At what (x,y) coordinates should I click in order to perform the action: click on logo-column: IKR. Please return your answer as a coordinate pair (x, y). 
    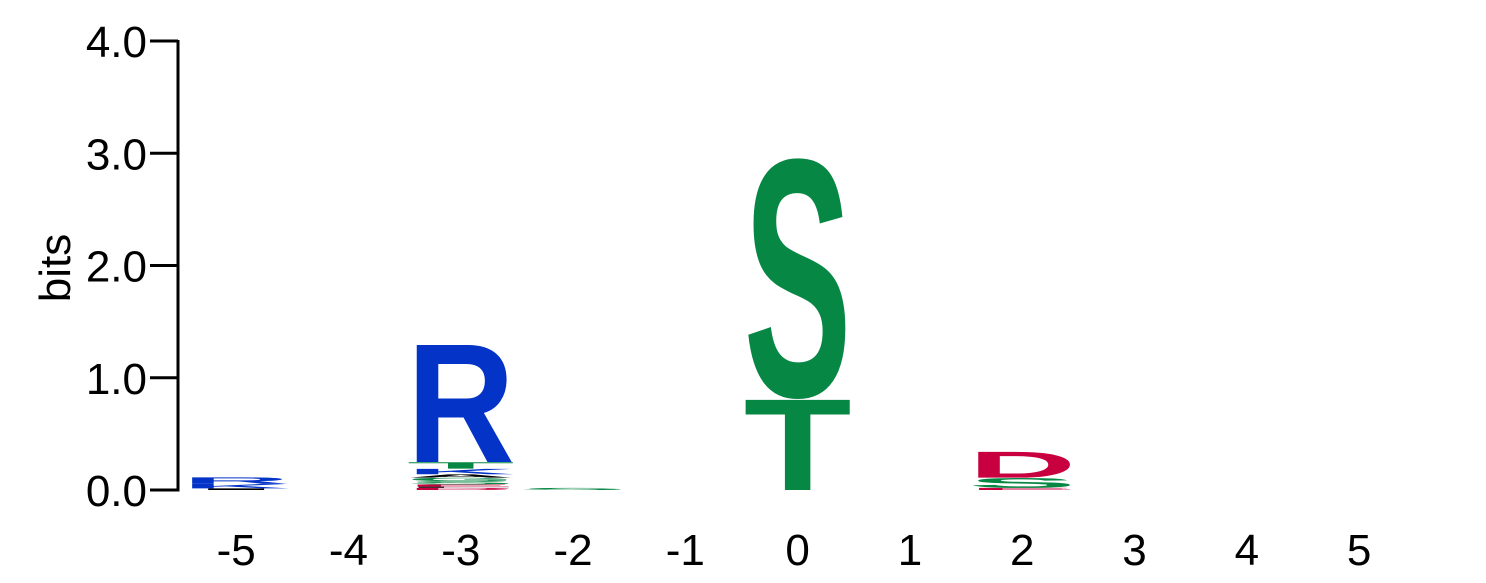
    Looking at the image, I should click on (236, 482).